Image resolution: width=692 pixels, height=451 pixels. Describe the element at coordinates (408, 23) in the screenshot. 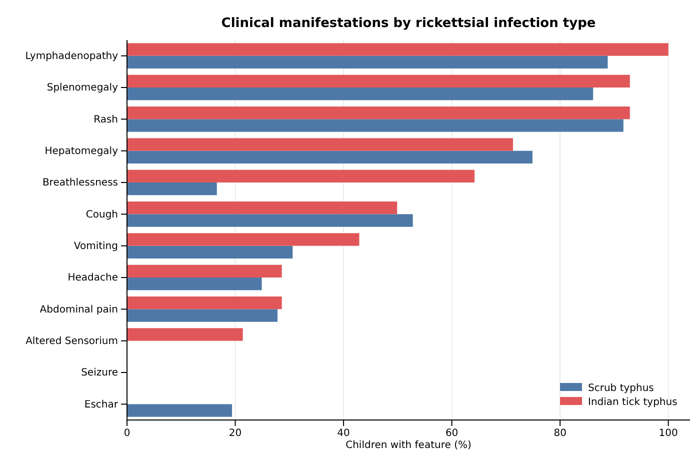

I see `chart-title: Clinical manifestations by rickettsial infection type` at that location.